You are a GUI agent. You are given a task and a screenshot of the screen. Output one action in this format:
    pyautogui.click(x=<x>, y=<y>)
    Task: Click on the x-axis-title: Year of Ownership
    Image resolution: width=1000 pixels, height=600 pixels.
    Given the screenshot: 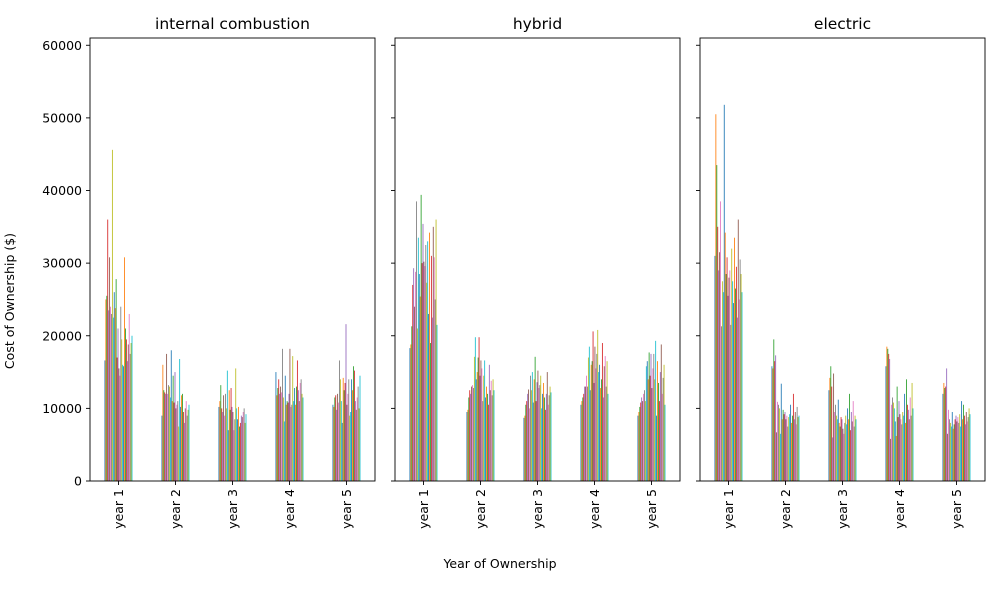 What is the action you would take?
    pyautogui.click(x=499, y=563)
    